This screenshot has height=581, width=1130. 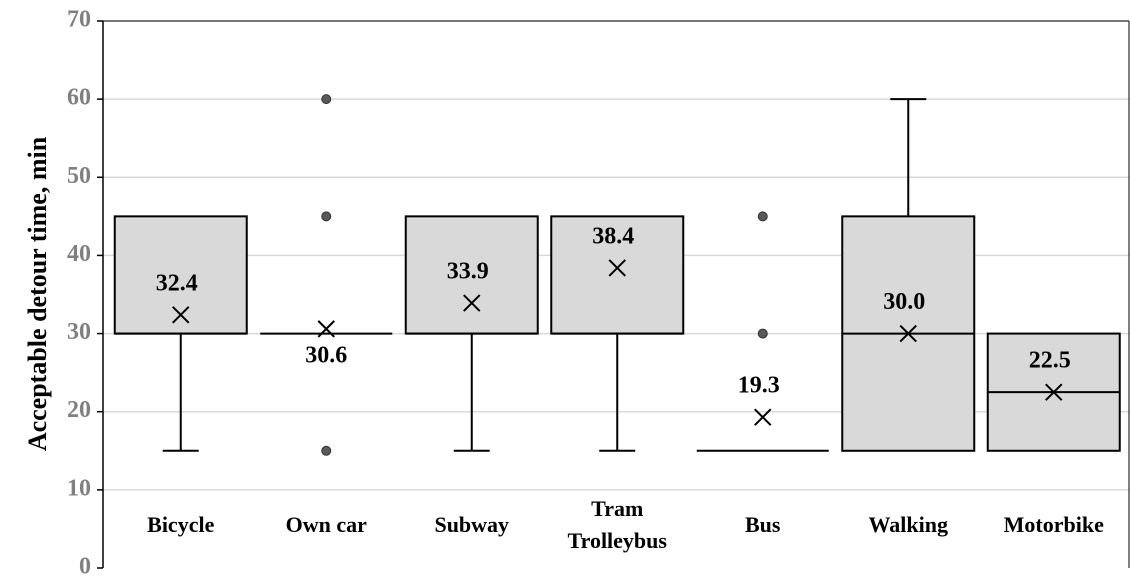 I want to click on x-tick-label: Walking, so click(x=908, y=524).